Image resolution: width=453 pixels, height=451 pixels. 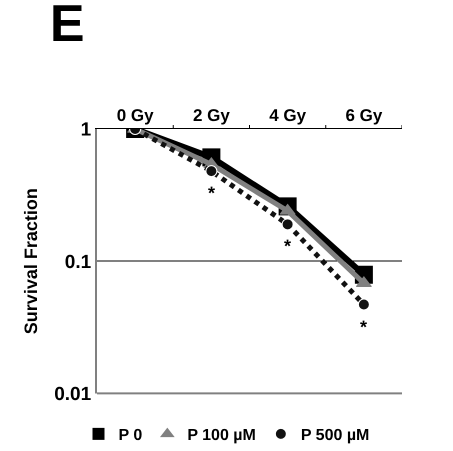 I want to click on x-tick-label: 6 Gy, so click(x=364, y=116).